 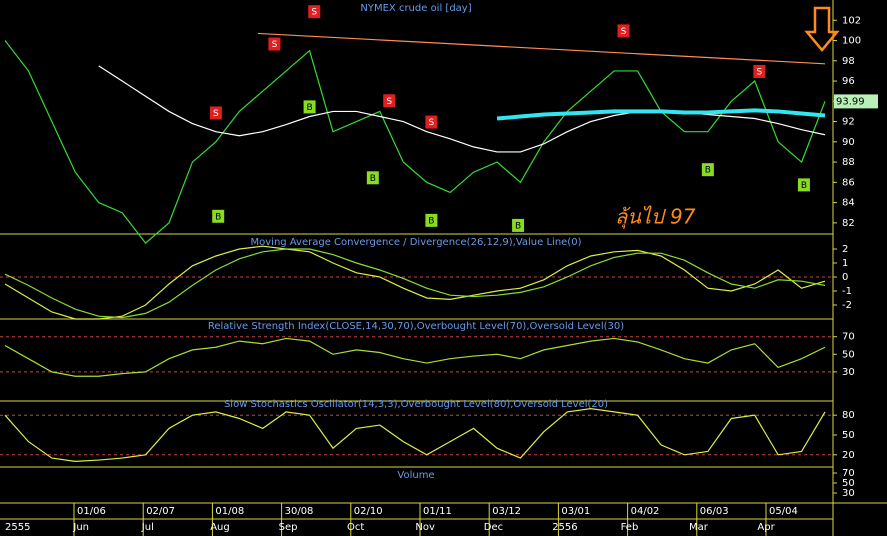 I want to click on x-tick-label: 02/07, so click(x=160, y=511).